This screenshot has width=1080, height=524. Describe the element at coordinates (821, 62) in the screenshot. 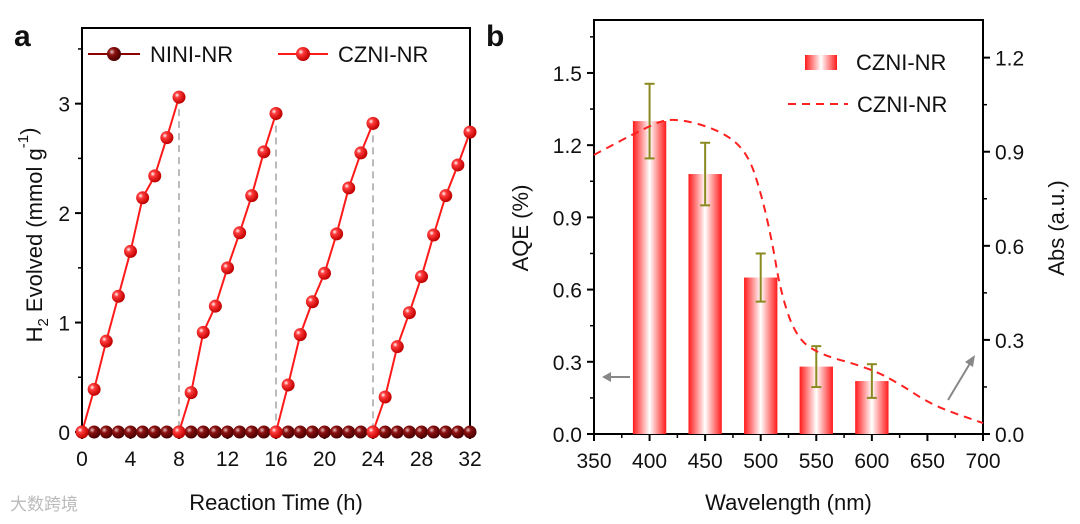

I see `legend-marker-bar` at that location.